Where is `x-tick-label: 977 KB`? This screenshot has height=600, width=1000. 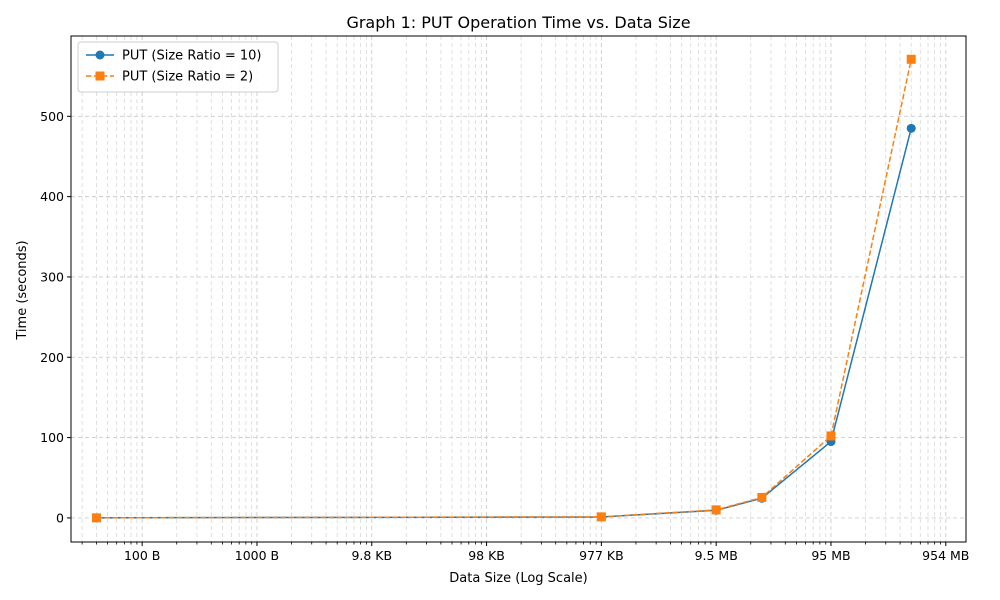 x-tick-label: 977 KB is located at coordinates (601, 555).